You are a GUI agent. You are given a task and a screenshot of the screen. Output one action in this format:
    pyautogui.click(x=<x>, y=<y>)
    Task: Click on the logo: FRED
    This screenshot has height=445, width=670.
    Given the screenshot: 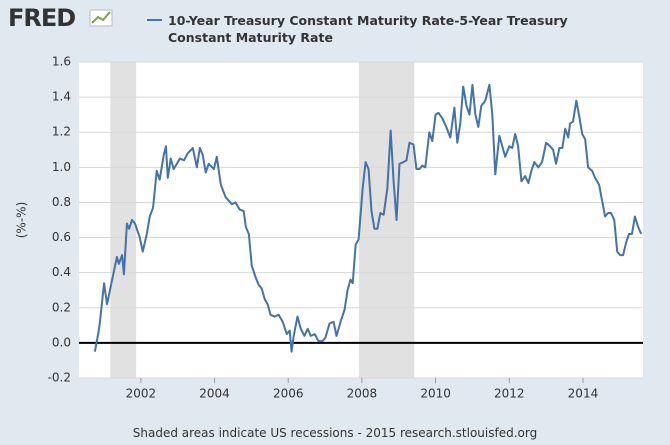 What is the action you would take?
    pyautogui.click(x=42, y=18)
    